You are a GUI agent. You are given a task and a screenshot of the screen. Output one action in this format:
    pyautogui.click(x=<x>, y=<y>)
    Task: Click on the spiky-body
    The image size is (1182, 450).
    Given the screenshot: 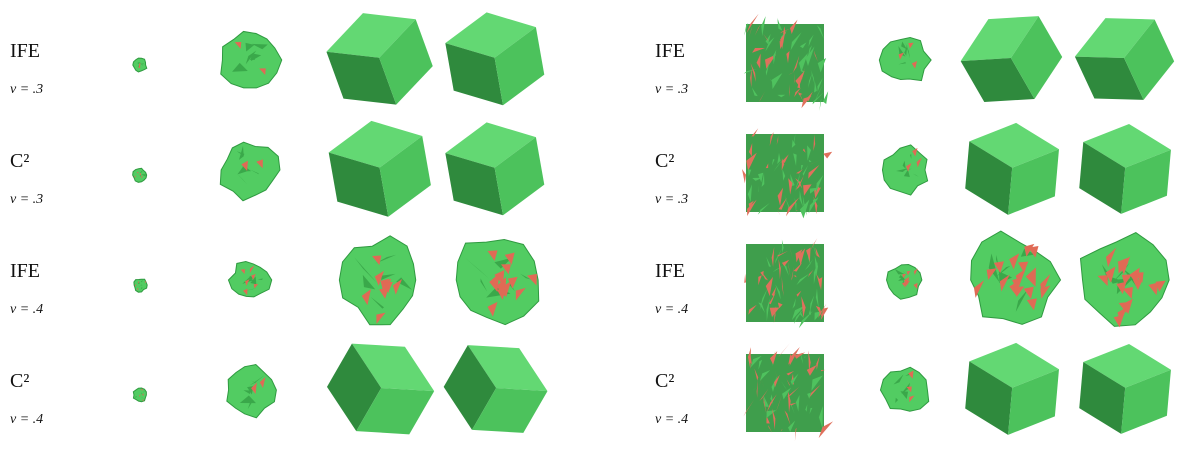 What is the action you would take?
    pyautogui.click(x=785, y=283)
    